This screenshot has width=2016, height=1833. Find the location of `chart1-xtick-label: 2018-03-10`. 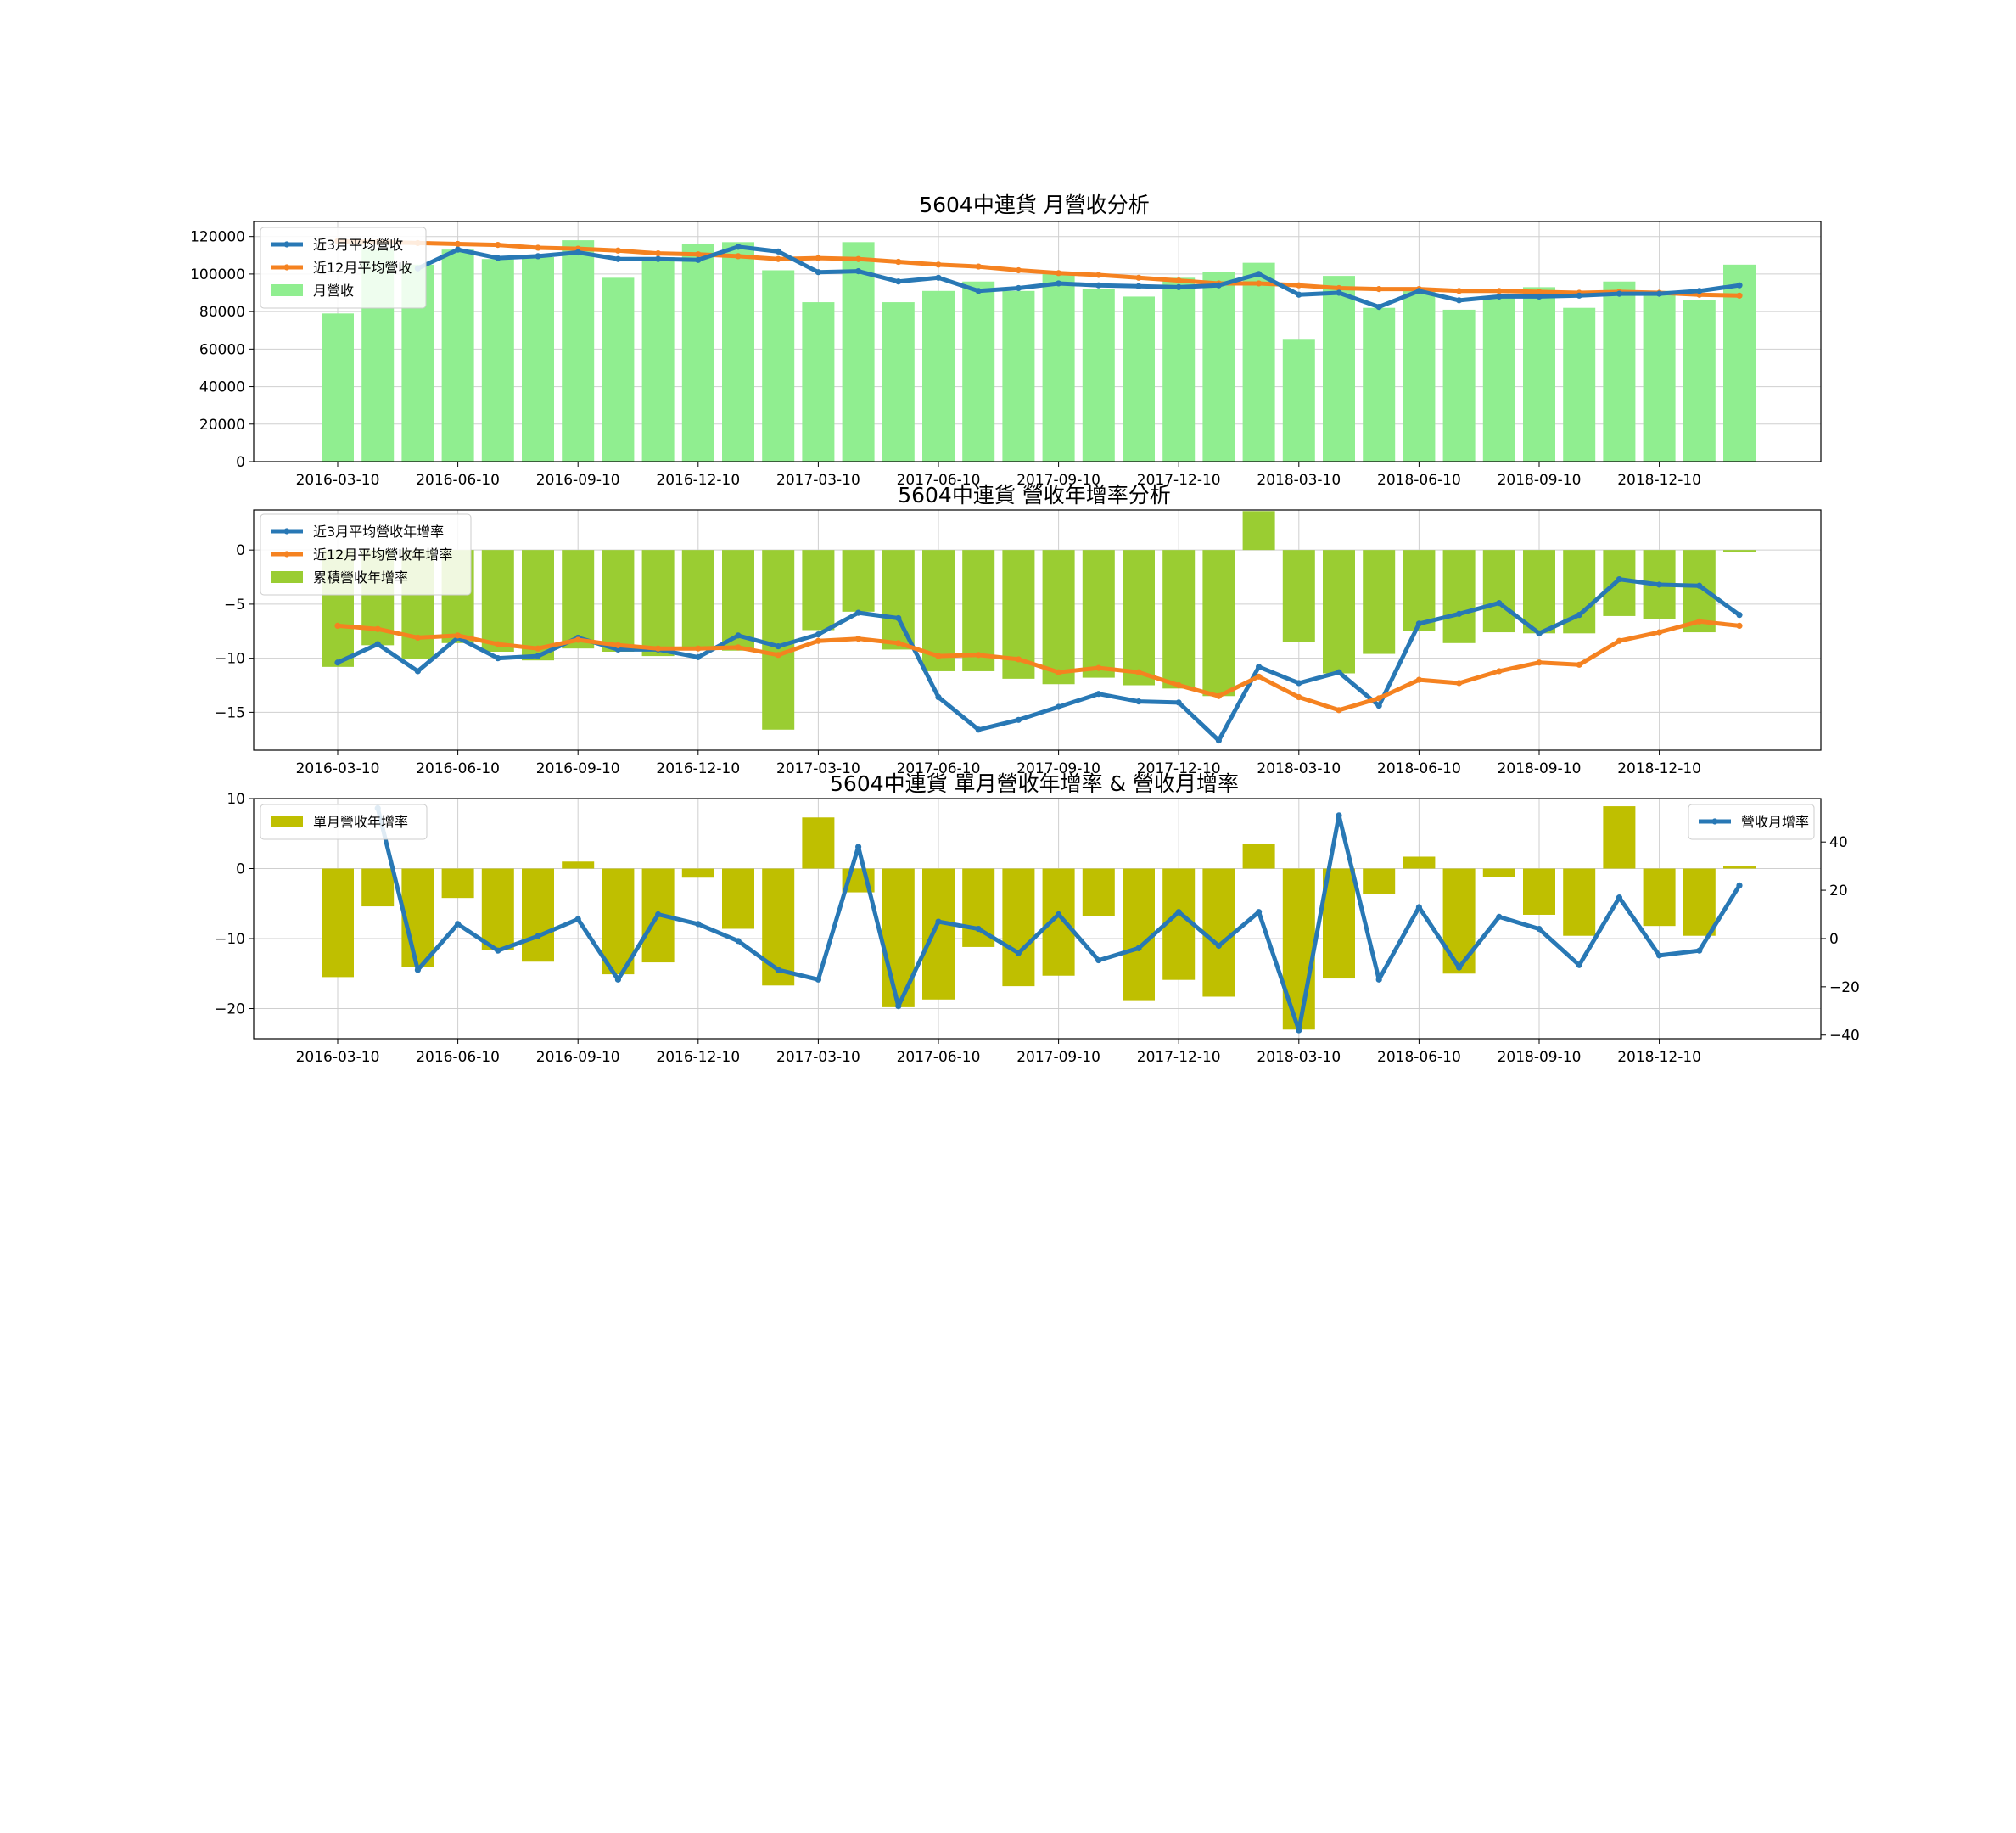

chart1-xtick-label: 2018-03-10 is located at coordinates (1299, 480).